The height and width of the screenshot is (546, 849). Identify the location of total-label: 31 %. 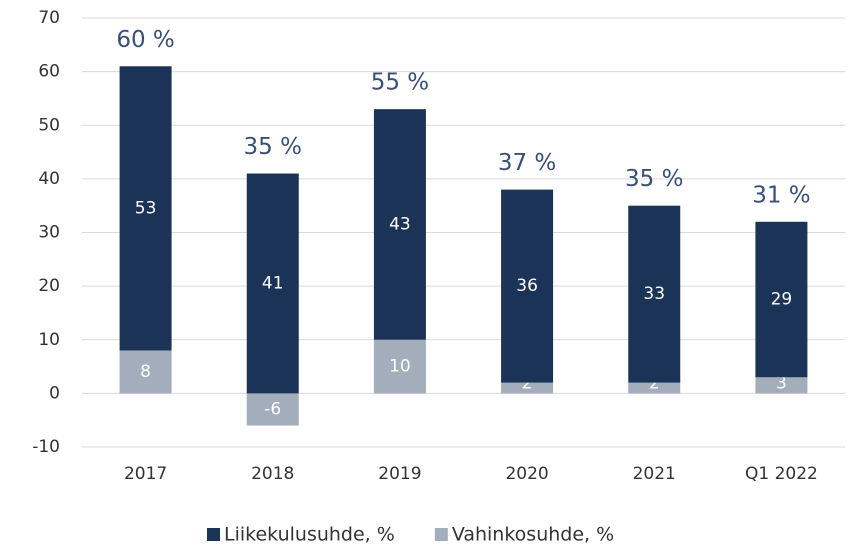
(781, 195).